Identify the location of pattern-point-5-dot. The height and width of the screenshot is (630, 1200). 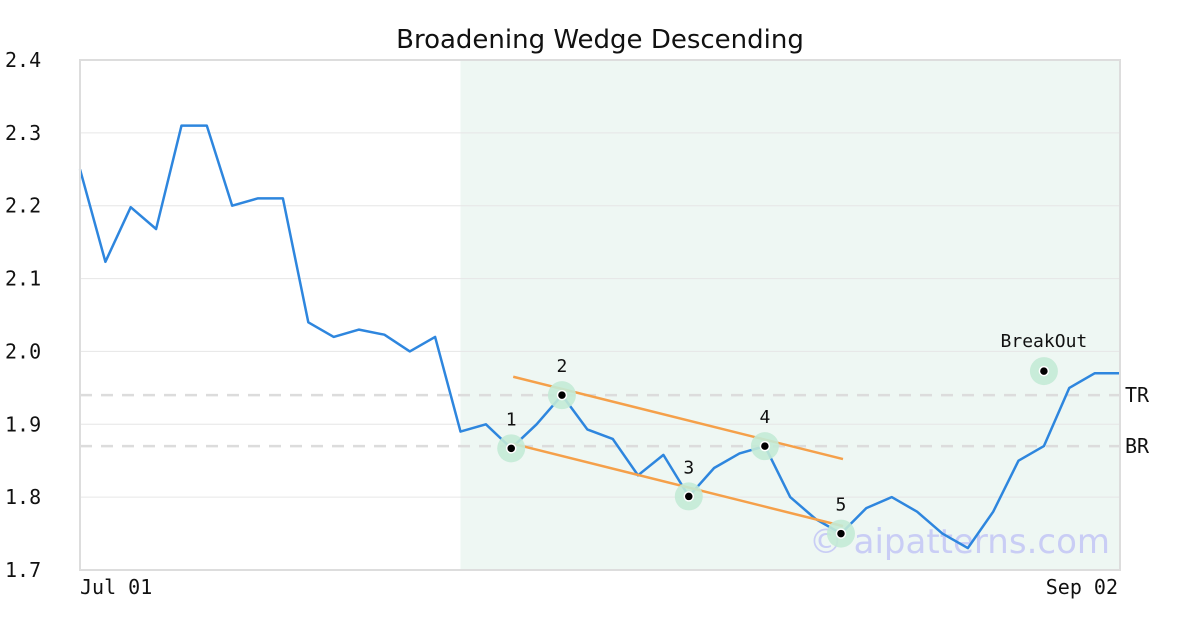
(841, 533).